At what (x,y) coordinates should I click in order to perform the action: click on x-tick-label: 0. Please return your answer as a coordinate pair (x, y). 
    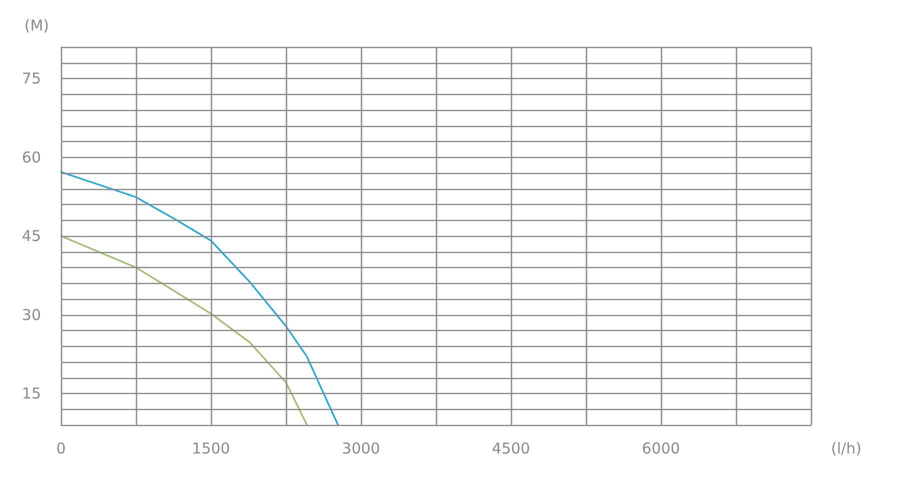
    Looking at the image, I should click on (61, 449).